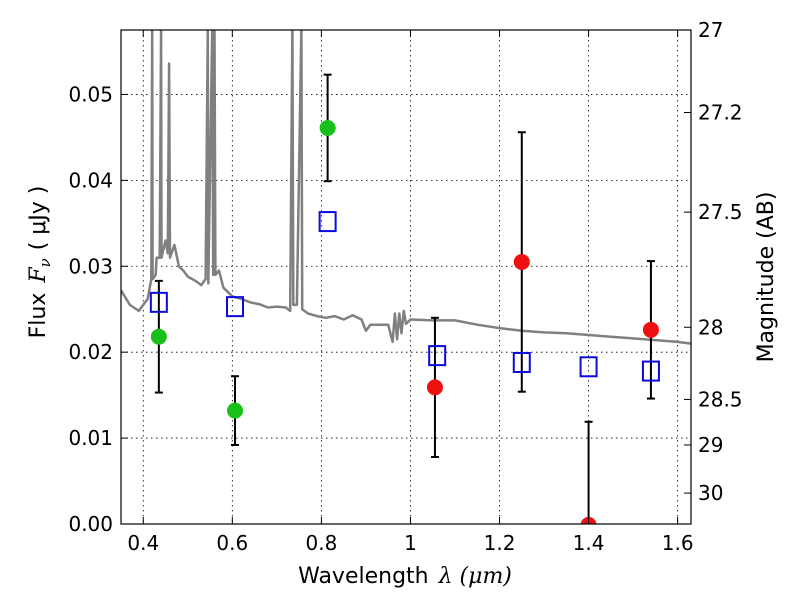  Describe the element at coordinates (38, 218) in the screenshot. I see `y-axis-label-unit: ( μJy )` at that location.